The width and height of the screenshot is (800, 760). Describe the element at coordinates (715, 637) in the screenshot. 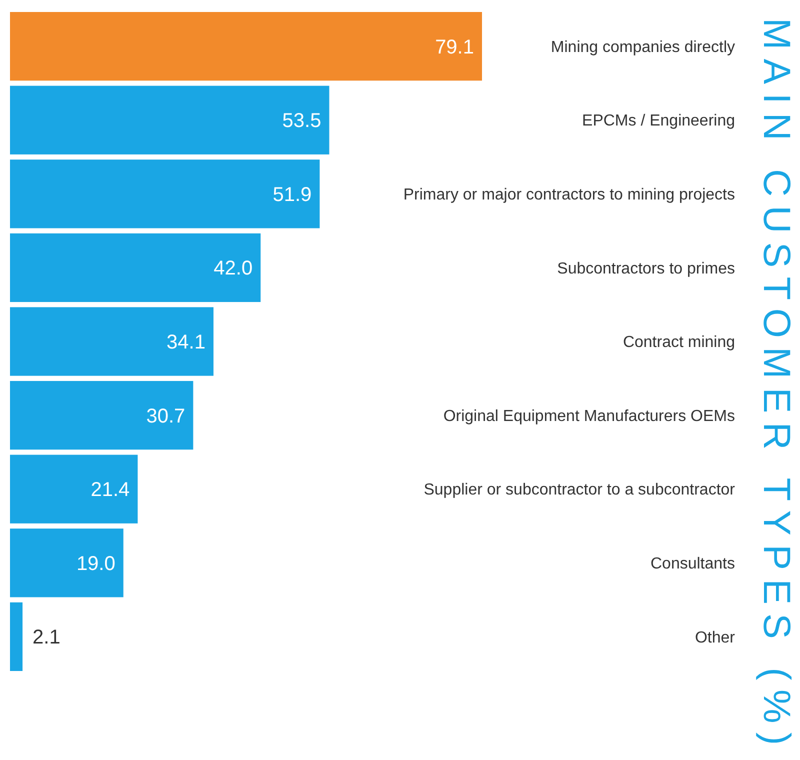

I see `y-tick-label: Other` at that location.